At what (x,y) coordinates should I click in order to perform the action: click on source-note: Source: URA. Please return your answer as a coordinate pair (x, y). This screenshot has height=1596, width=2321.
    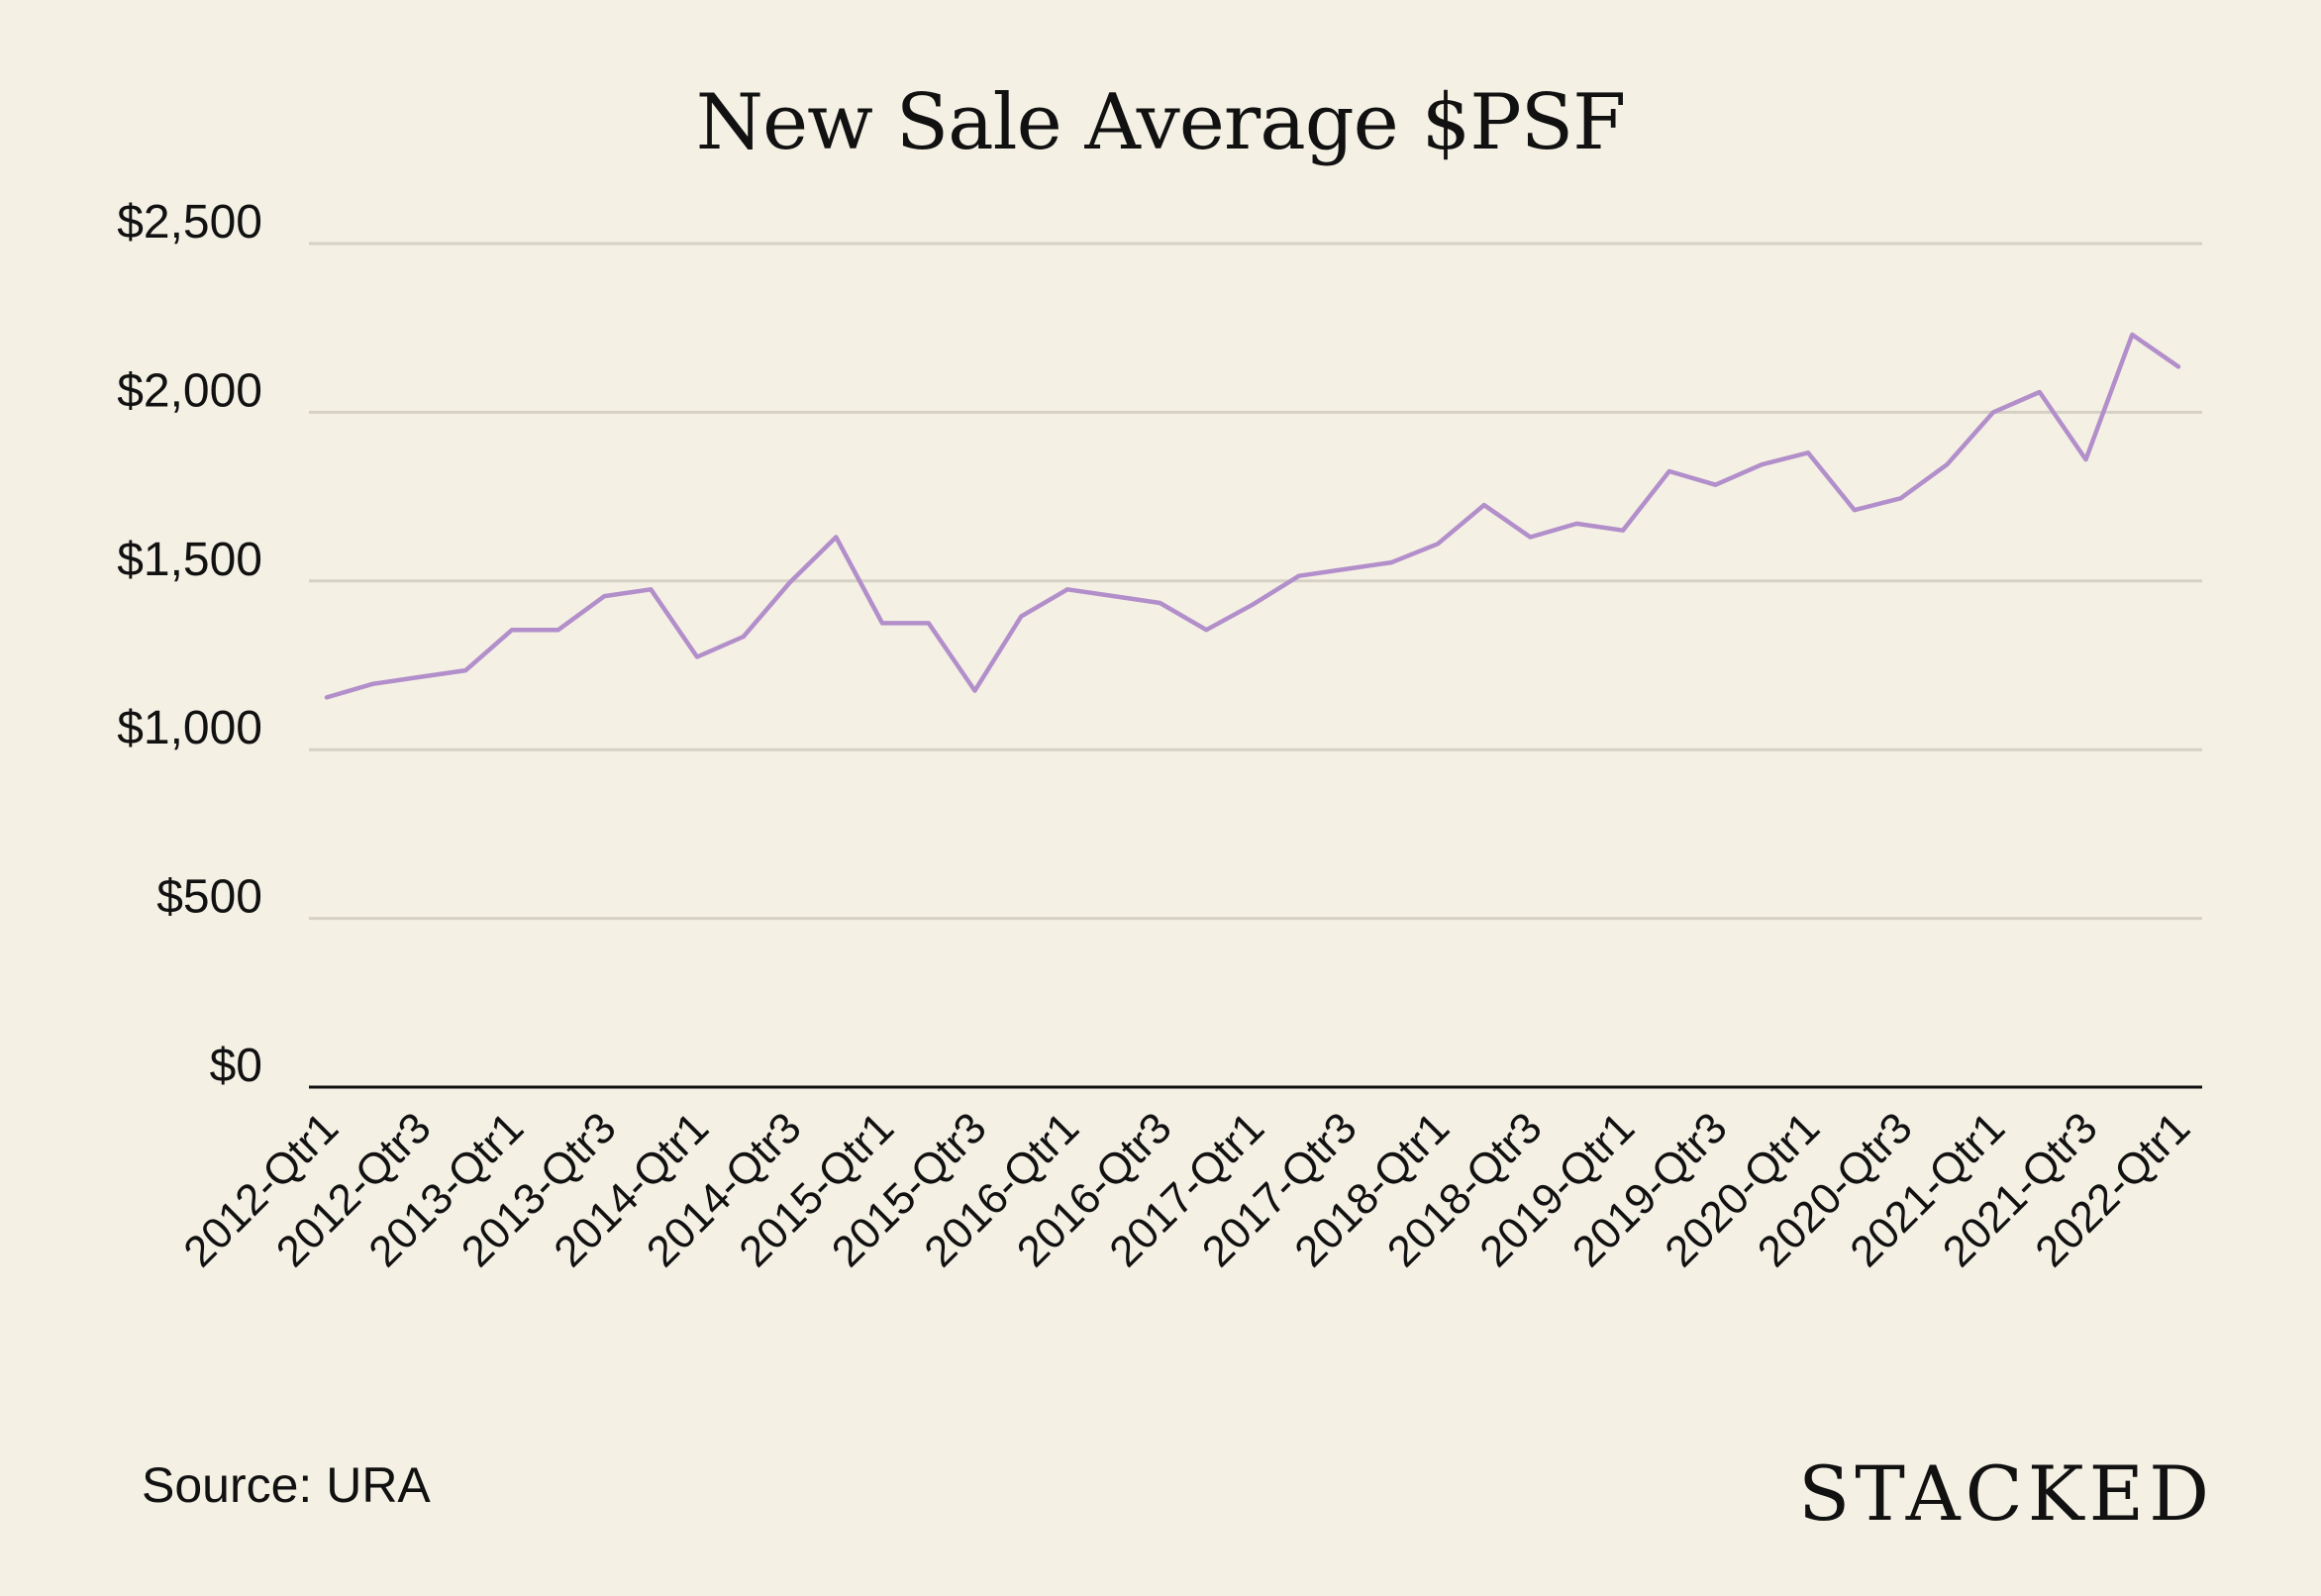
    Looking at the image, I should click on (286, 1485).